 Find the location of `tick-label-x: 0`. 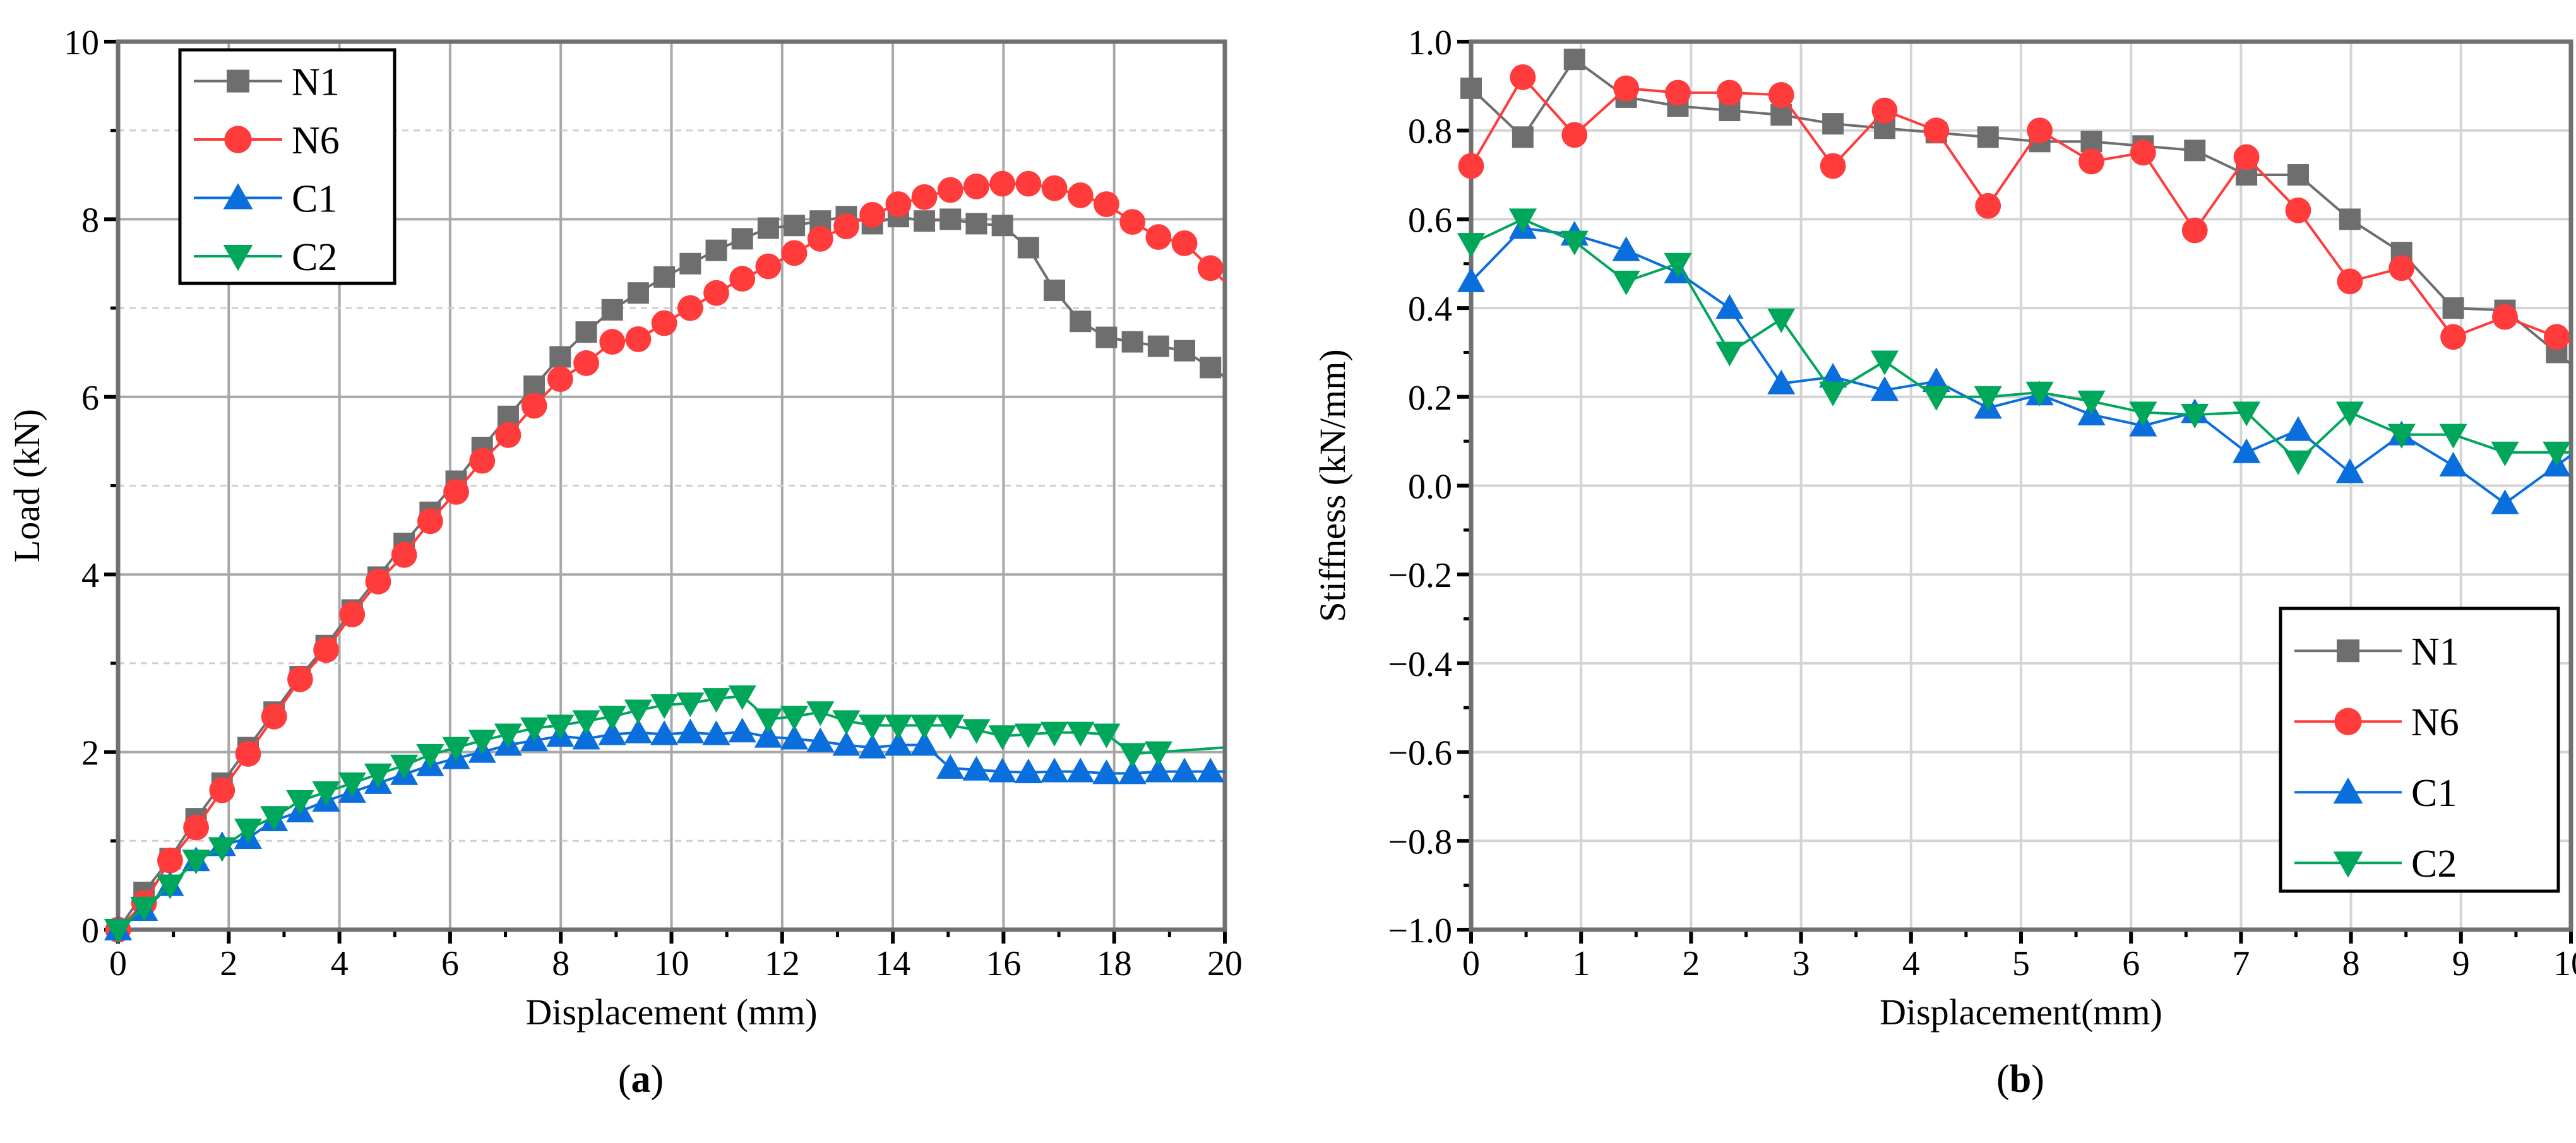

tick-label-x: 0 is located at coordinates (1471, 963).